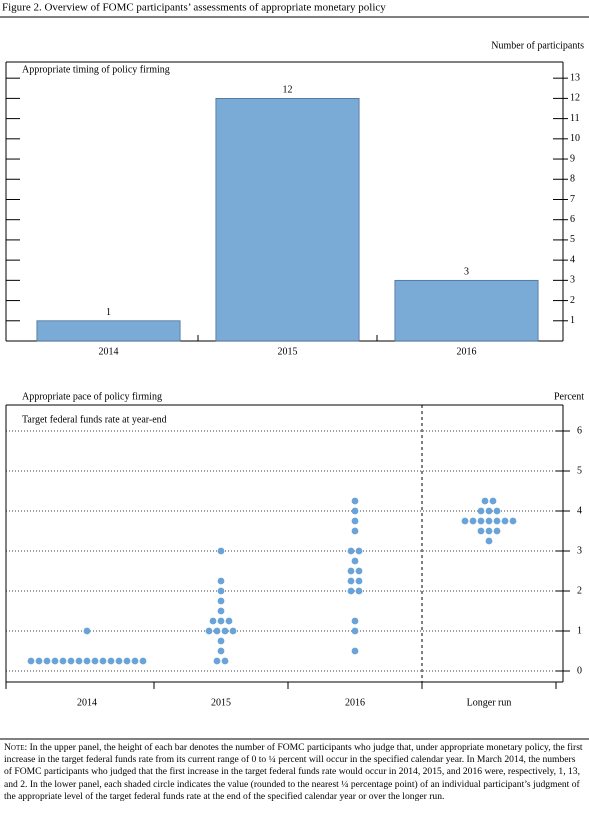  I want to click on panel-title: Appropriate pace of policy firming, so click(92, 396).